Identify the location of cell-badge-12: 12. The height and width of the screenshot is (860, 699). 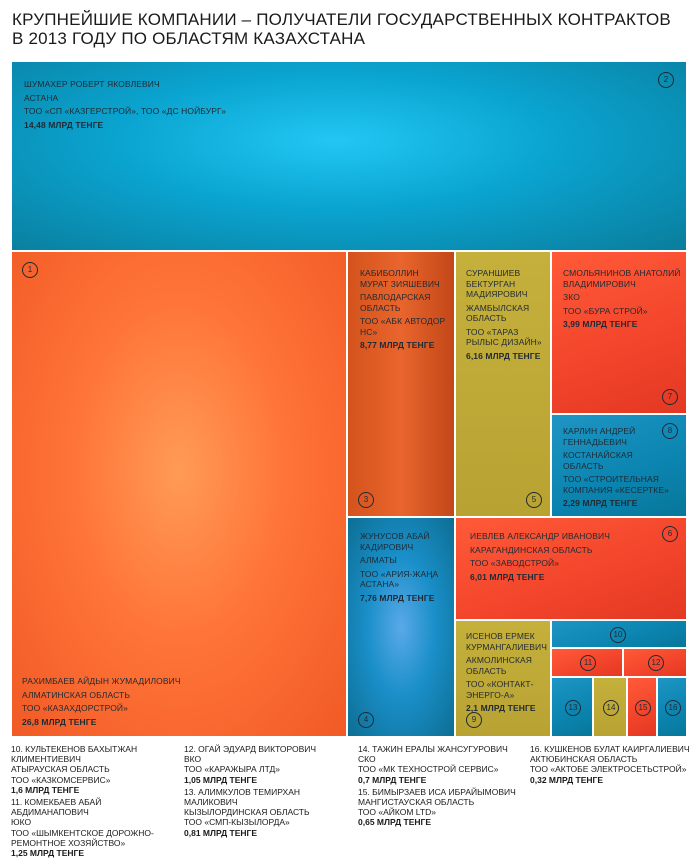
(656, 663).